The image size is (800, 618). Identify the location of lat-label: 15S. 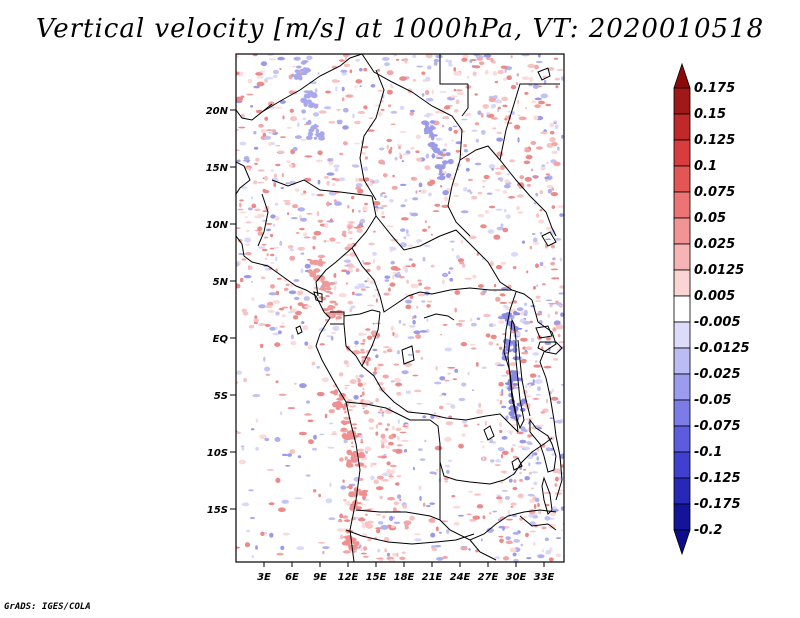
(217, 510).